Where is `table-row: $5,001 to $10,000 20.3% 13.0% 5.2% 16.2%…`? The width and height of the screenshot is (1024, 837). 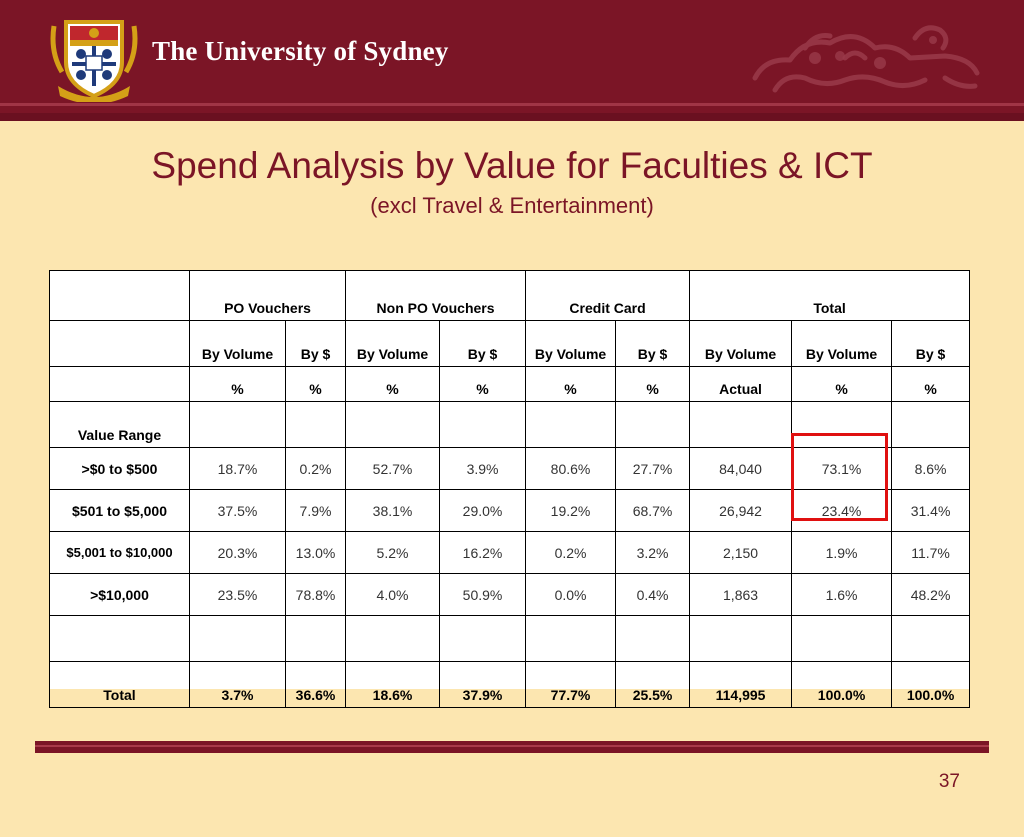 table-row: $5,001 to $10,000 20.3% 13.0% 5.2% 16.2%… is located at coordinates (510, 552).